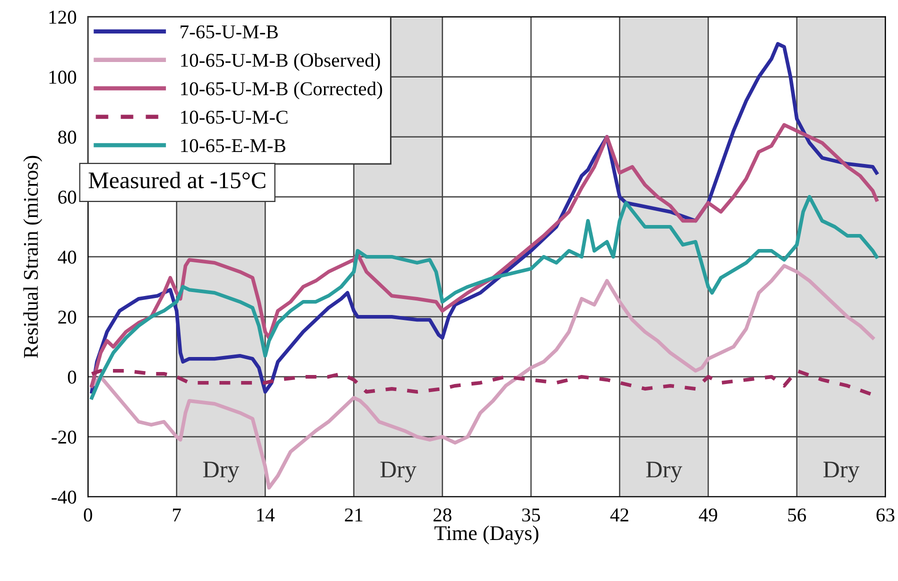  Describe the element at coordinates (885, 515) in the screenshot. I see `x-tick-label: 63` at that location.